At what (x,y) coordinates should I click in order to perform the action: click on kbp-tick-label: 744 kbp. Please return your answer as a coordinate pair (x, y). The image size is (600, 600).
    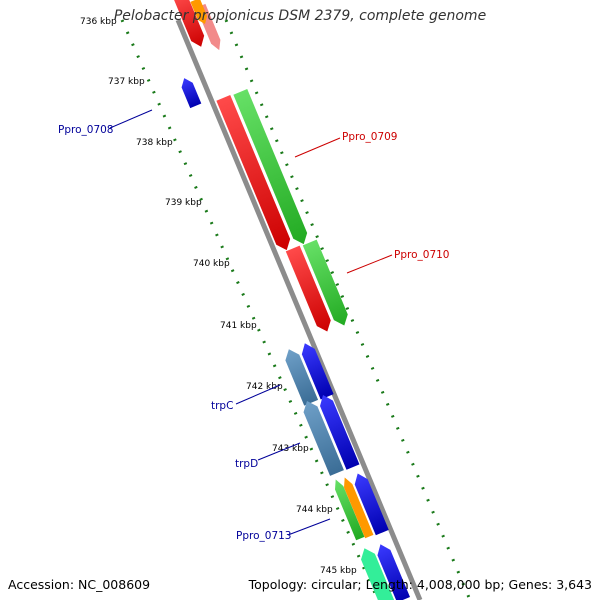
    Looking at the image, I should click on (314, 510).